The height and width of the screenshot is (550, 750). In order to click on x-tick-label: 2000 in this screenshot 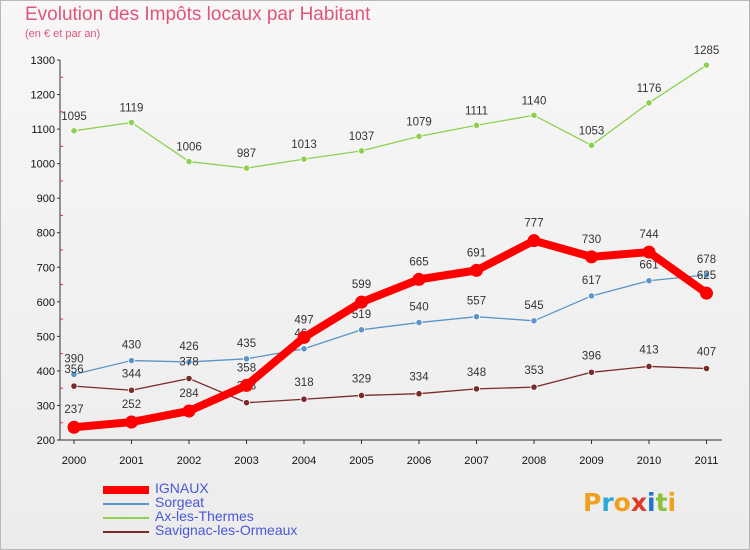, I will do `click(74, 461)`.